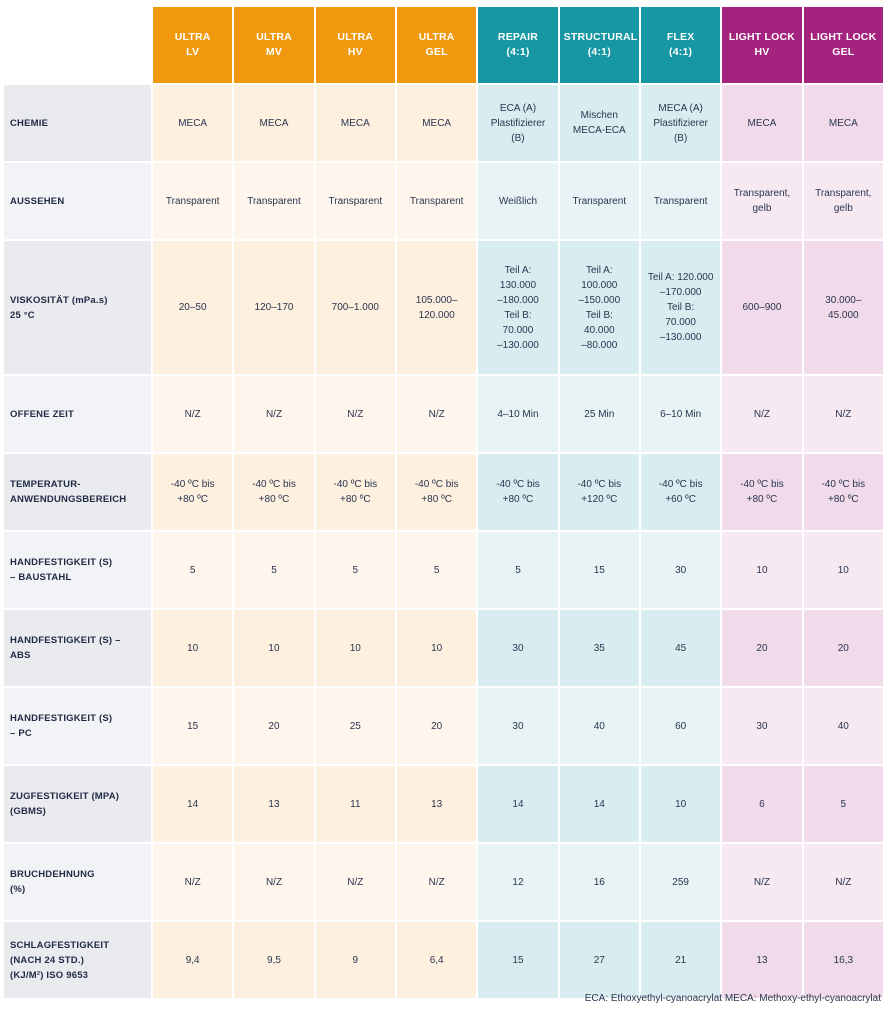  I want to click on corner-cell, so click(77, 45).